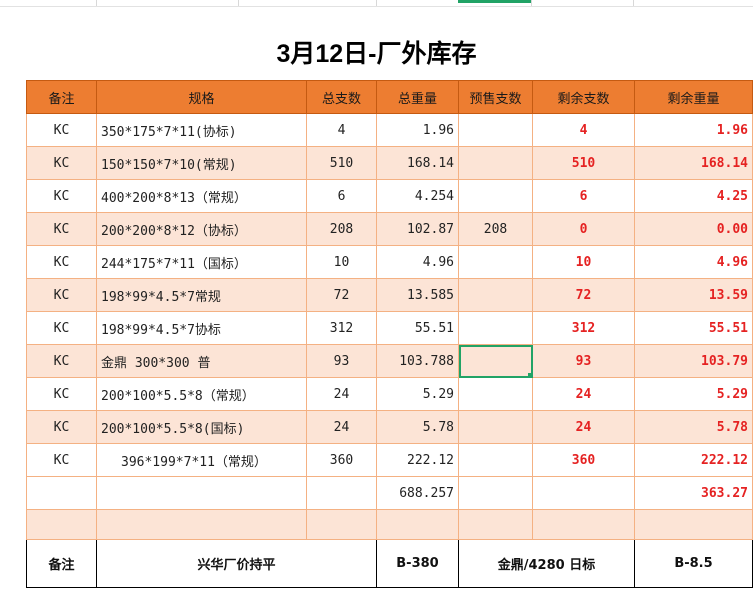 This screenshot has height=609, width=753. What do you see at coordinates (583, 130) in the screenshot?
I see `remaining-count-cell: 4` at bounding box center [583, 130].